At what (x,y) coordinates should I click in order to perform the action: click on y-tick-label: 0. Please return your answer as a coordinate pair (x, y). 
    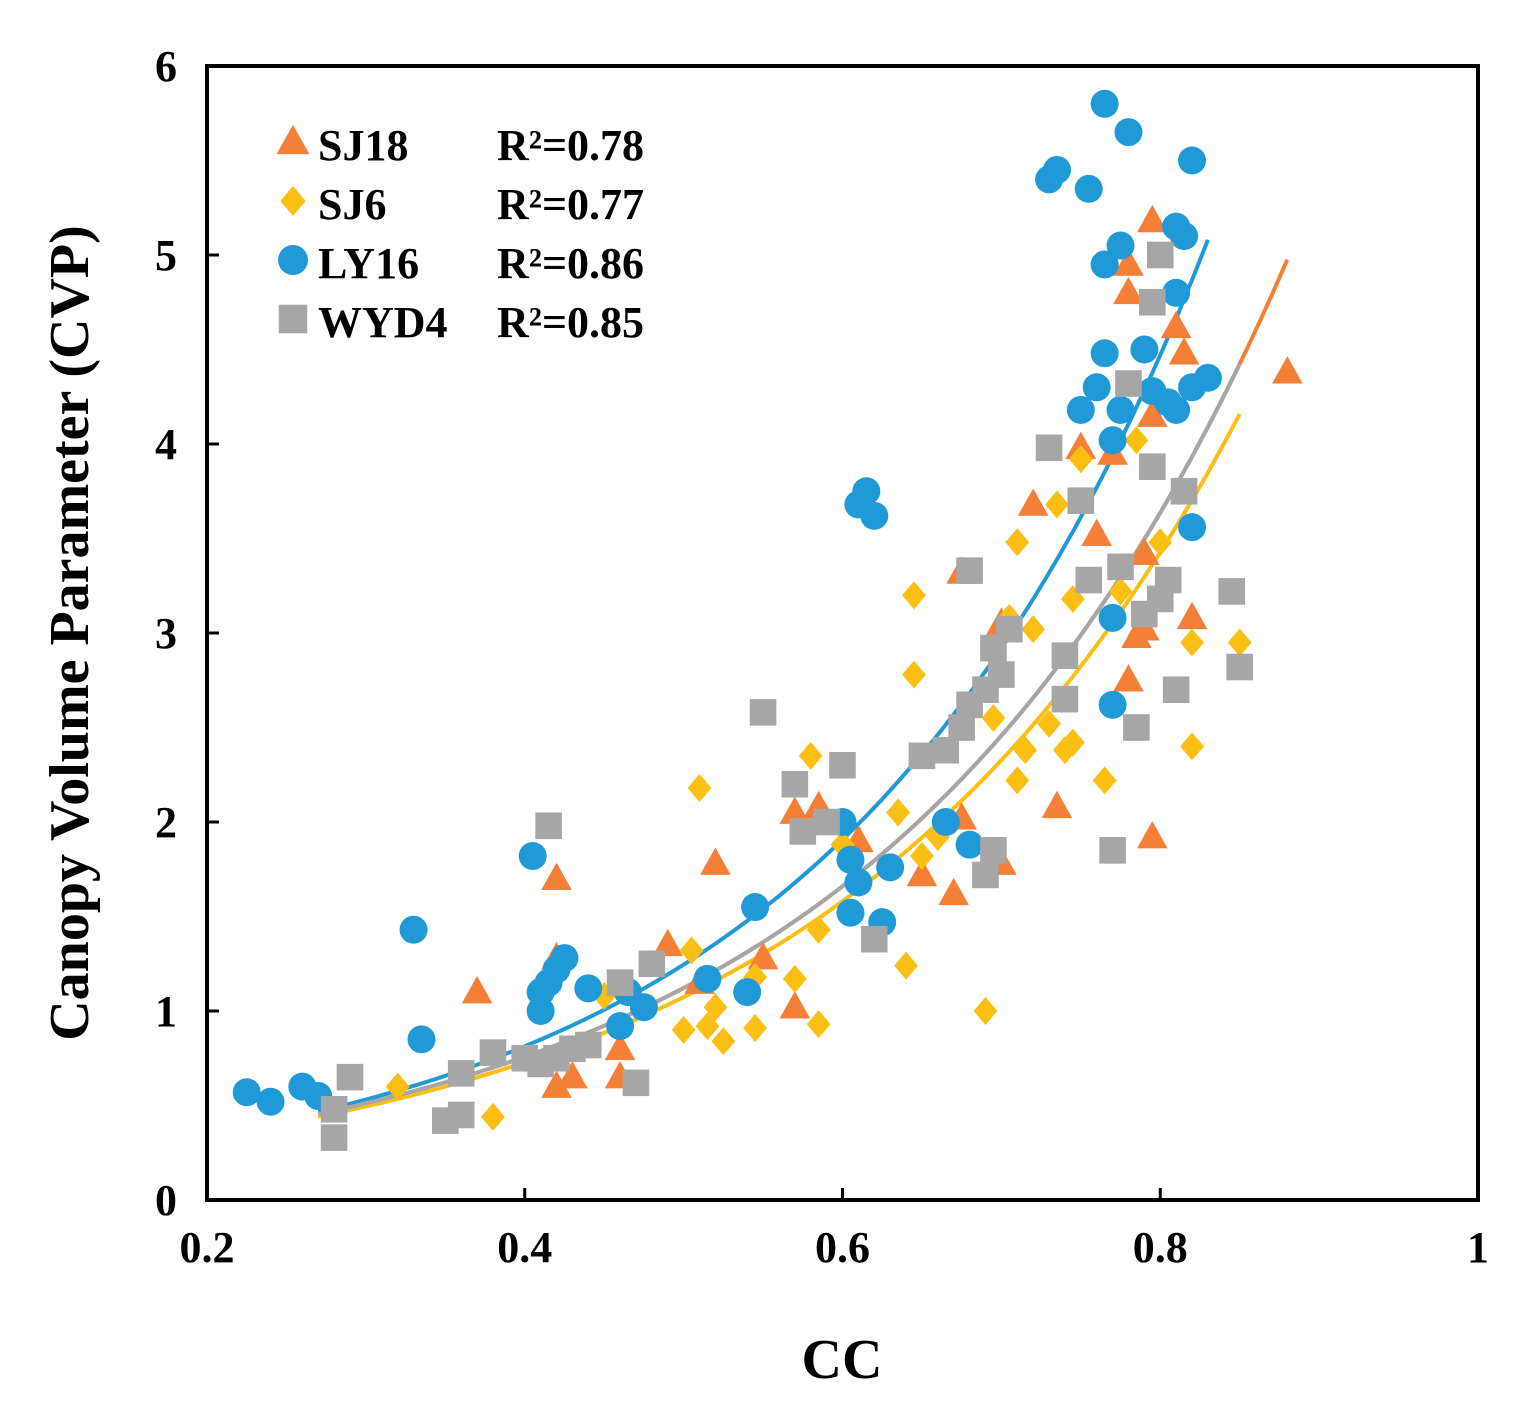
    Looking at the image, I should click on (166, 1200).